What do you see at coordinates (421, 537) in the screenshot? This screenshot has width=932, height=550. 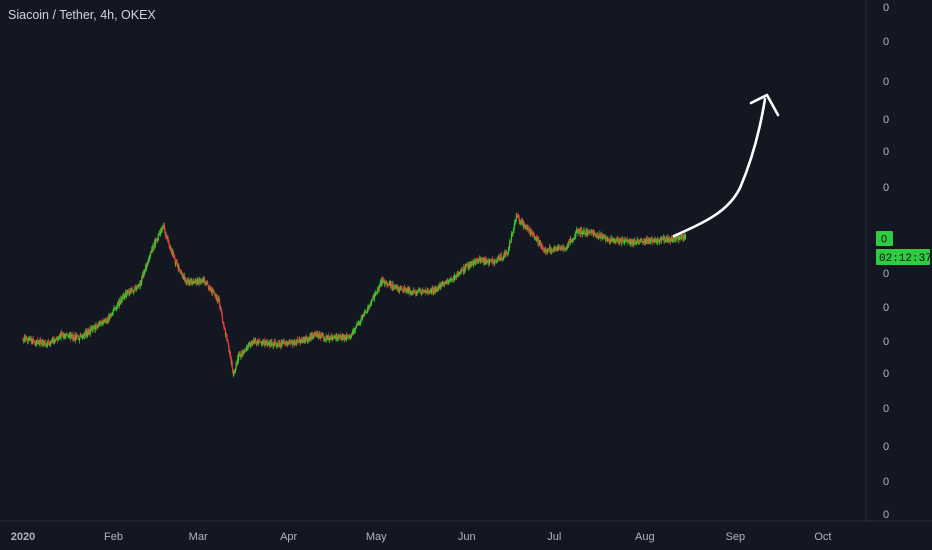 I see `time-scale: 2020 Feb Mar Apr May Jun Jul Aug Sep Oct` at bounding box center [421, 537].